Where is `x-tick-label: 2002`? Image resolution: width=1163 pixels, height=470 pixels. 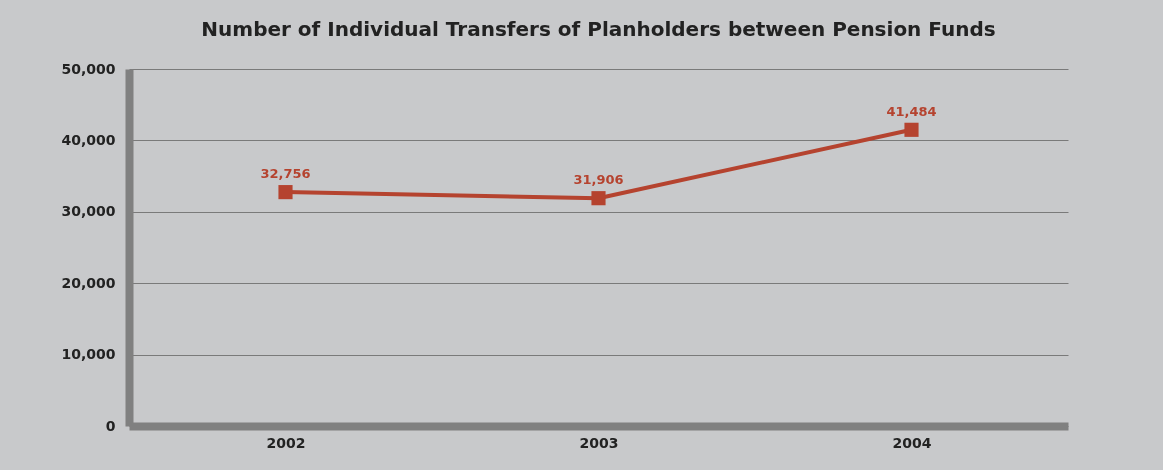 x-tick-label: 2002 is located at coordinates (286, 442).